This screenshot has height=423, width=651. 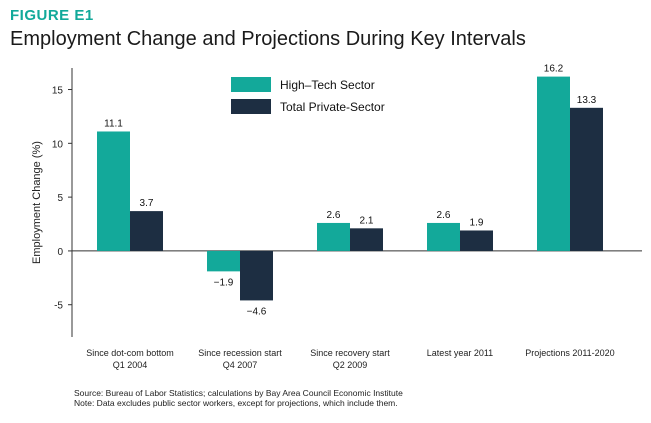 What do you see at coordinates (37, 202) in the screenshot?
I see `y-axis-label: Employment Change (%)` at bounding box center [37, 202].